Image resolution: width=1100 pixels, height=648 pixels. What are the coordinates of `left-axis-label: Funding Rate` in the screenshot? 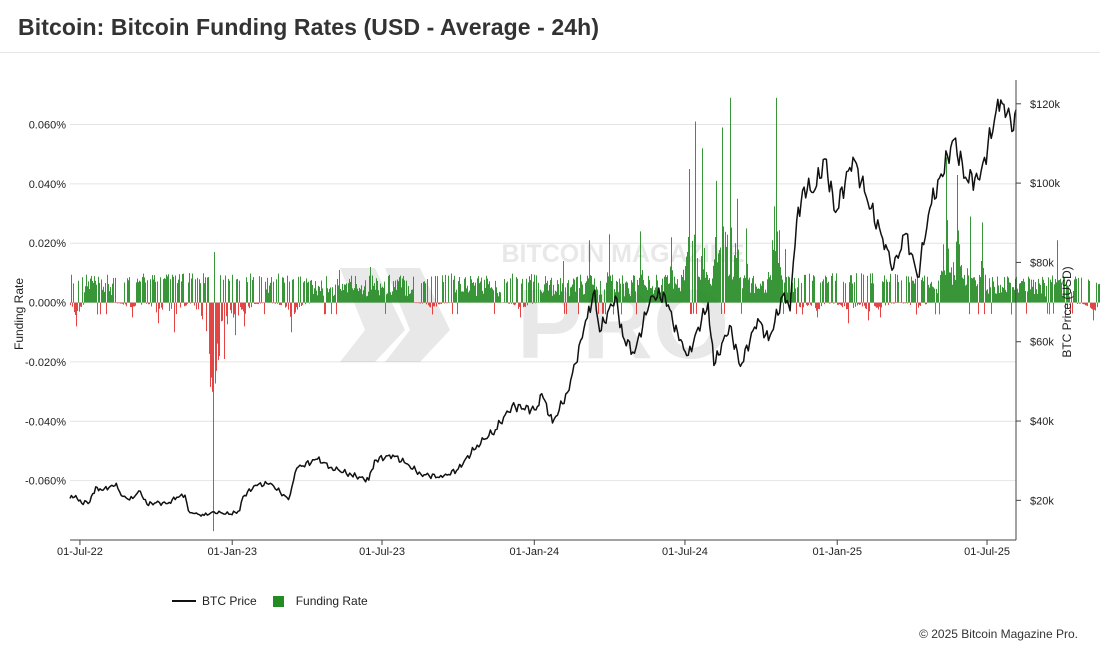 It's located at (19, 314).